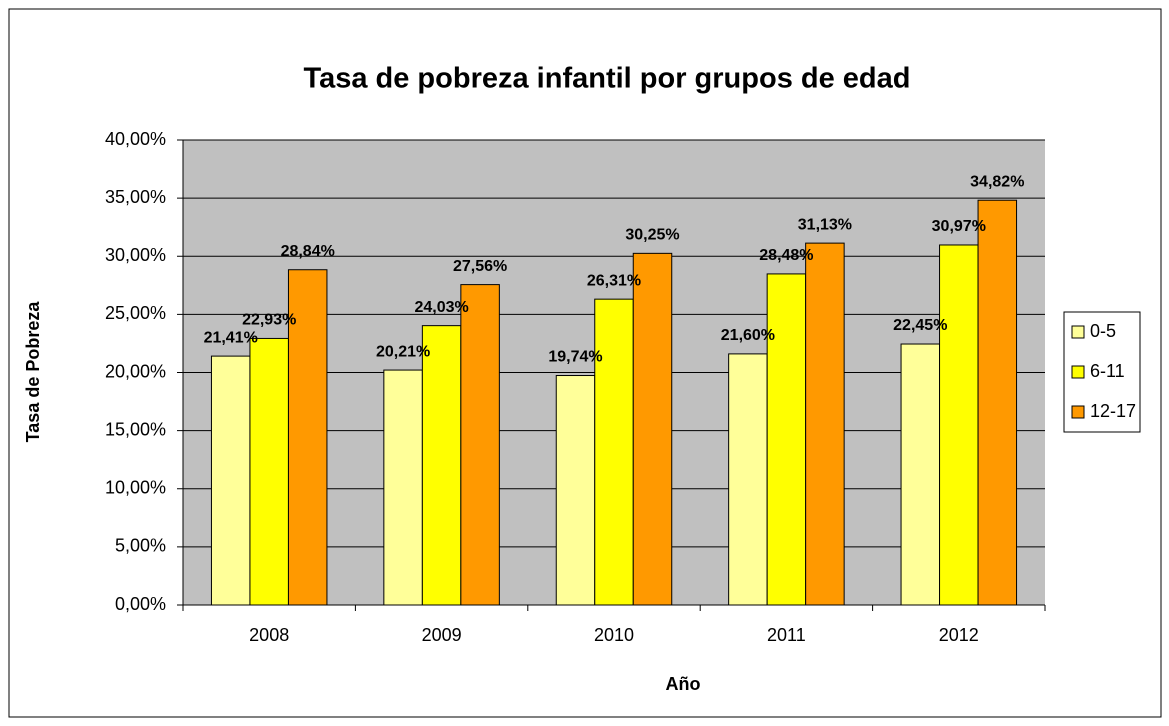 This screenshot has height=726, width=1169. Describe the element at coordinates (140, 546) in the screenshot. I see `y-tick-label: 5,00%` at that location.